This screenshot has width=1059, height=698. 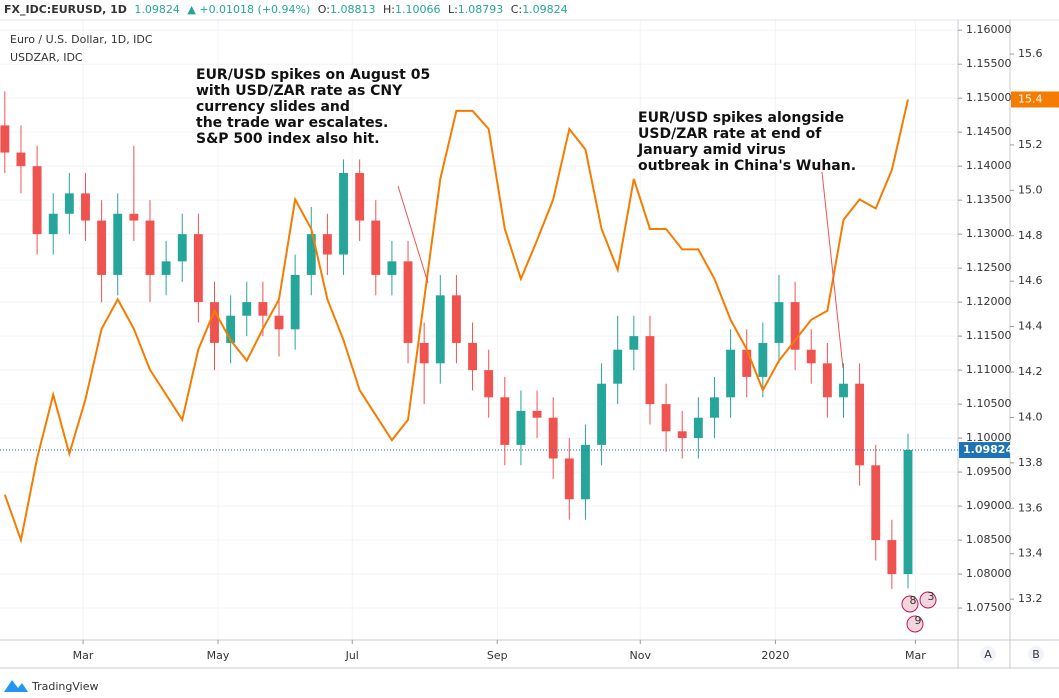 What do you see at coordinates (989, 471) in the screenshot?
I see `y-tick-label: 1.09500` at bounding box center [989, 471].